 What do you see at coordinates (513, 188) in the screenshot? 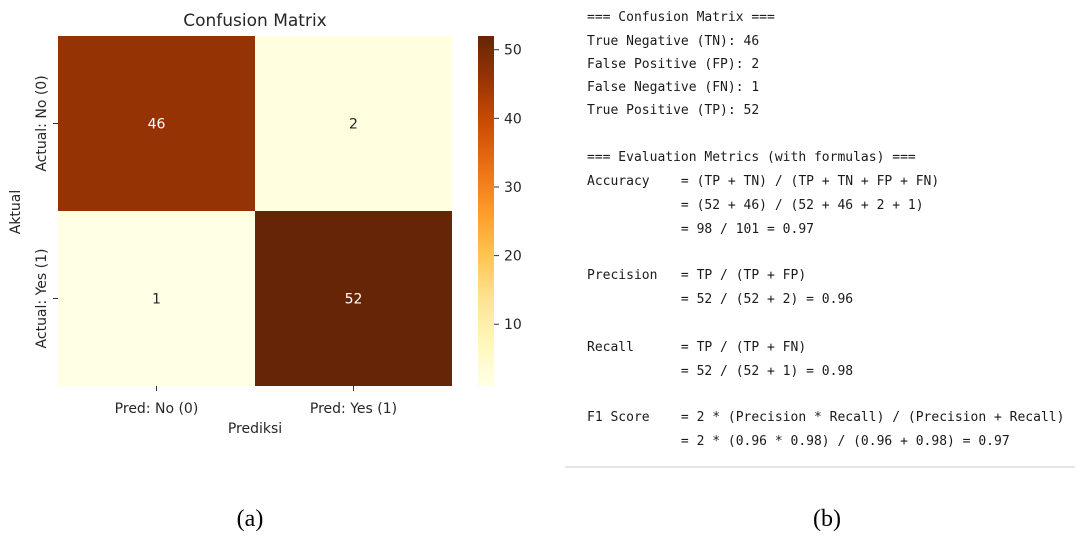
I see `colorbar-tick-label: 30` at bounding box center [513, 188].